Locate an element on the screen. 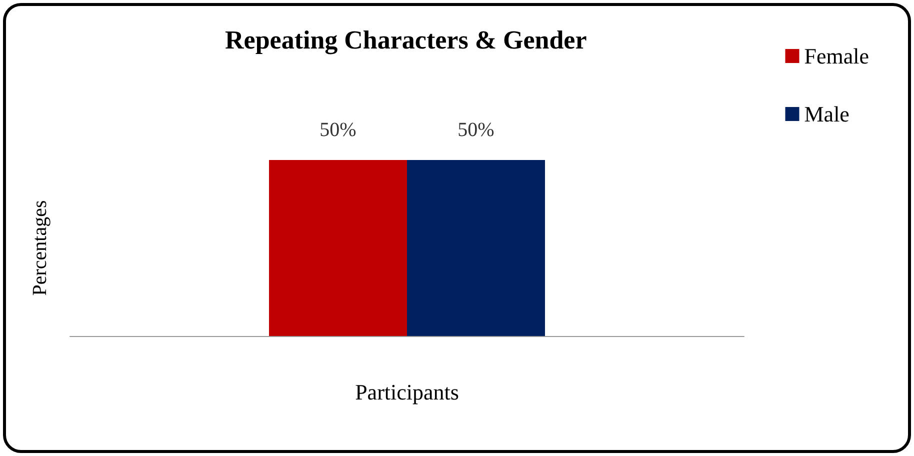 The height and width of the screenshot is (456, 914). chart-title: Repeating Characters & Gender is located at coordinates (406, 40).